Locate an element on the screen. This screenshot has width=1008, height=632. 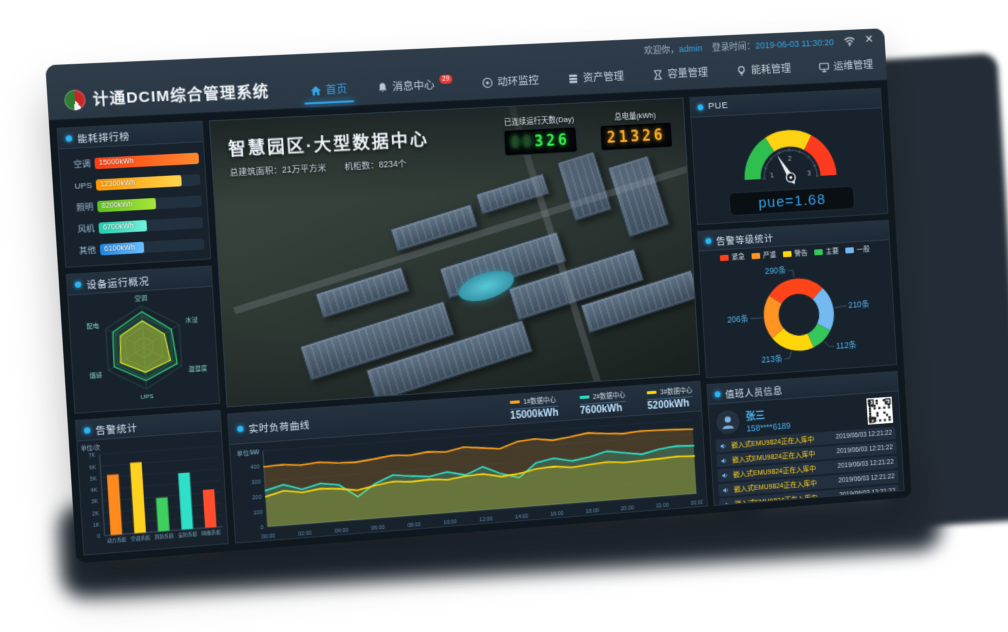
svg-text: 4K is located at coordinates (95, 491).